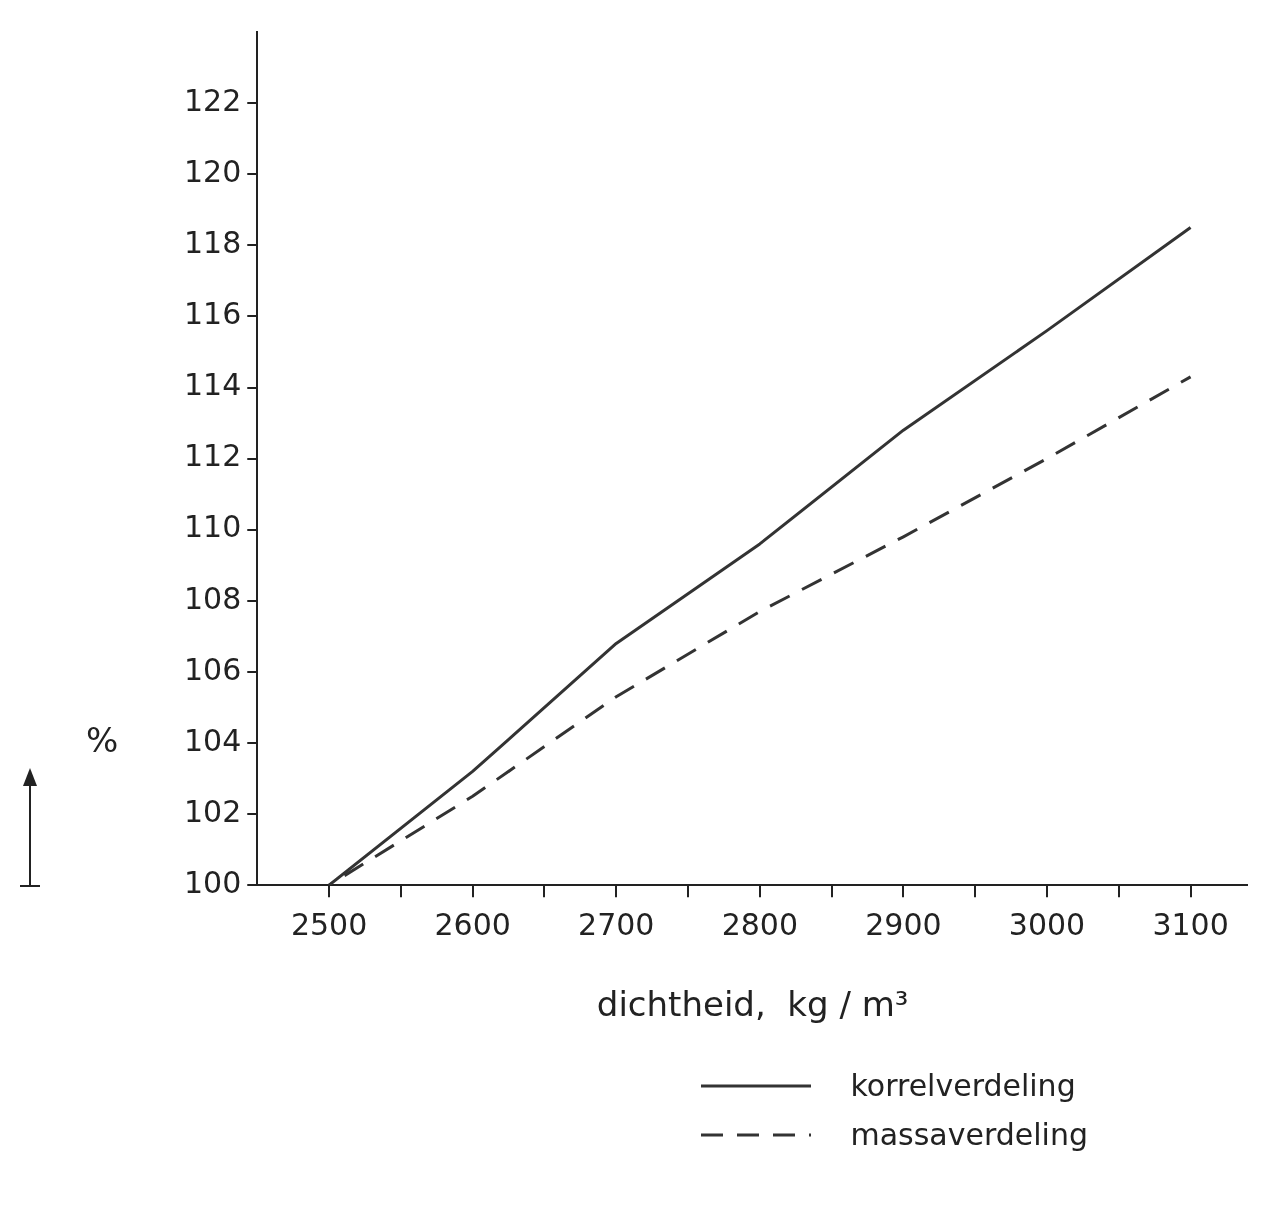 The width and height of the screenshot is (1281, 1220). What do you see at coordinates (752, 1004) in the screenshot?
I see `x-axis-title: dichtheid, kg / m³` at bounding box center [752, 1004].